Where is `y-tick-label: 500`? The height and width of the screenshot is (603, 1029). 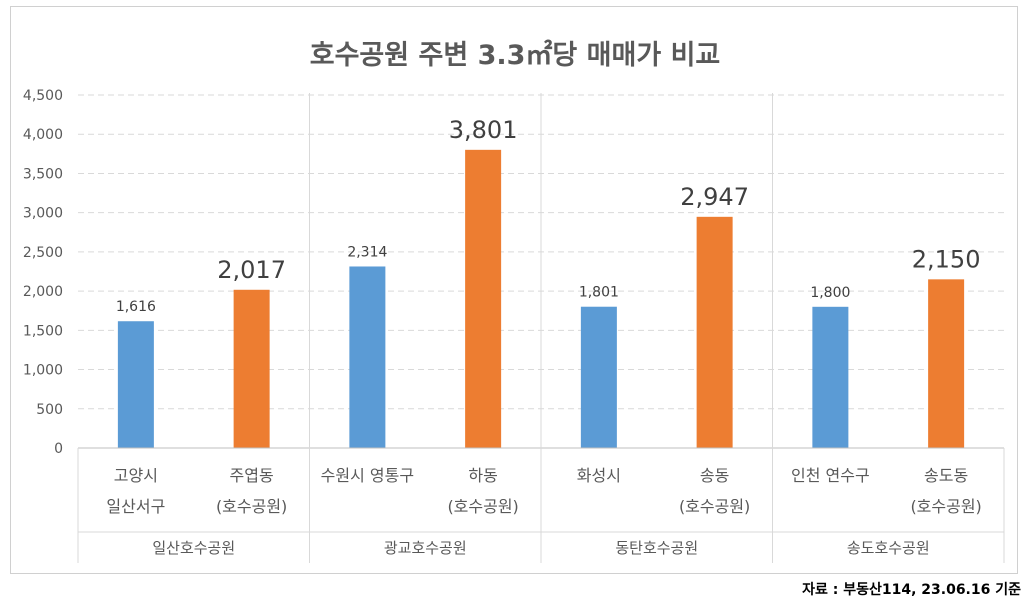
y-tick-label: 500 is located at coordinates (49, 410).